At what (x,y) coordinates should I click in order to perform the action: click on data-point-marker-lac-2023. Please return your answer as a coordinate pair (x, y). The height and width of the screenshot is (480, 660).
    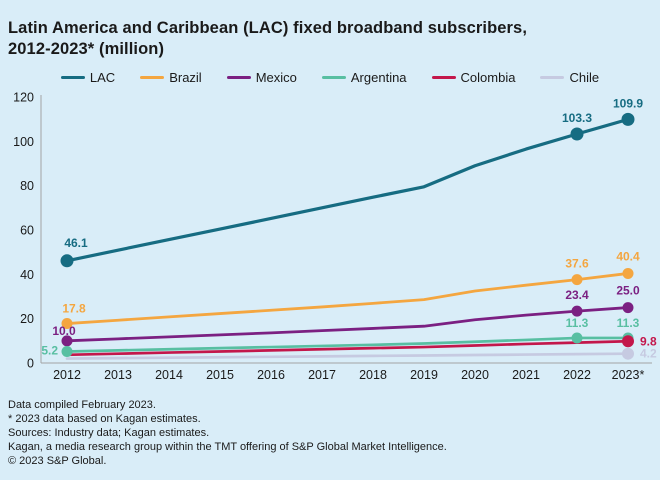
    Looking at the image, I should click on (628, 119).